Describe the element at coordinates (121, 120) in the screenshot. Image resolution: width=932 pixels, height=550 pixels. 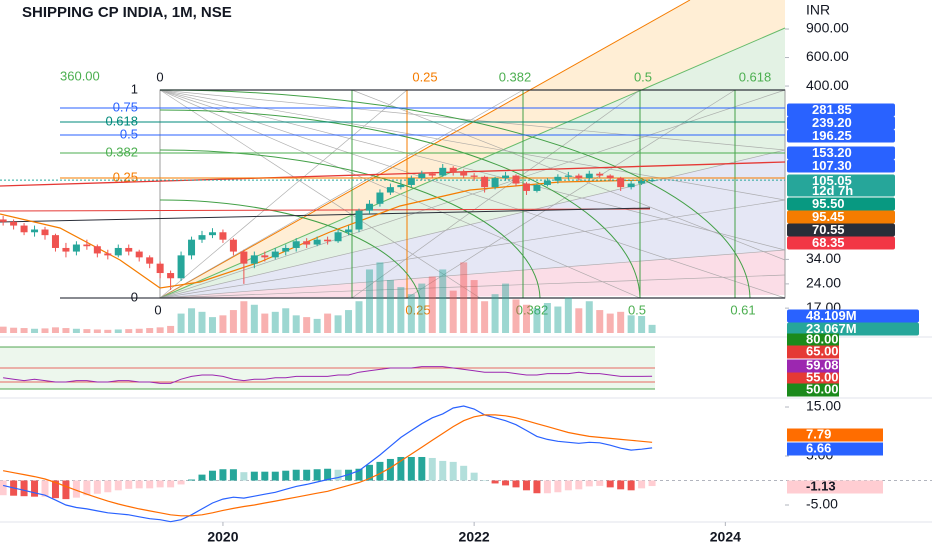
I see `fib-level-label: 0.618` at that location.